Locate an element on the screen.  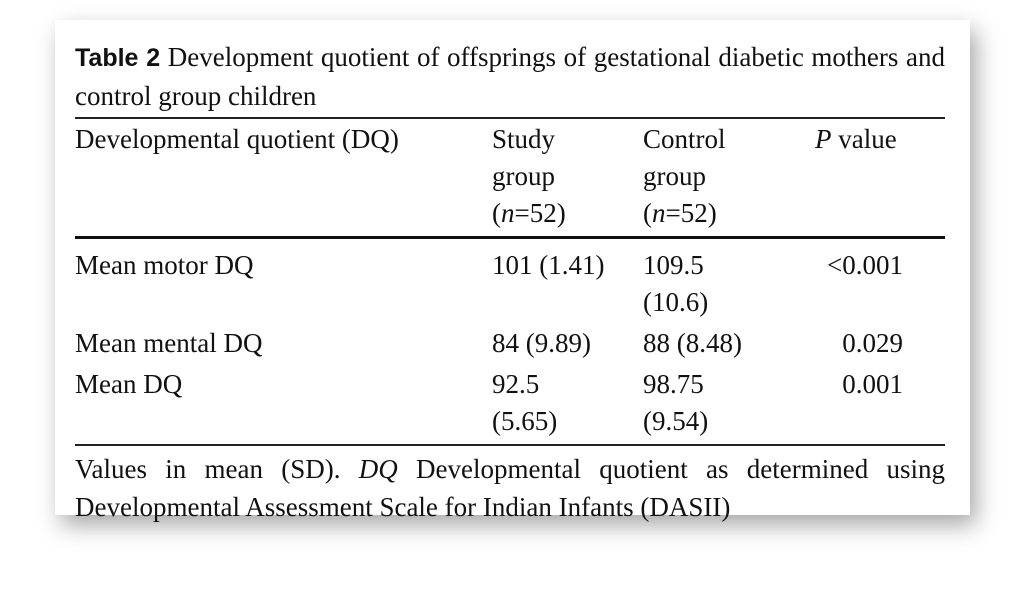
cell-line: 88 (8.48) is located at coordinates (692, 343).